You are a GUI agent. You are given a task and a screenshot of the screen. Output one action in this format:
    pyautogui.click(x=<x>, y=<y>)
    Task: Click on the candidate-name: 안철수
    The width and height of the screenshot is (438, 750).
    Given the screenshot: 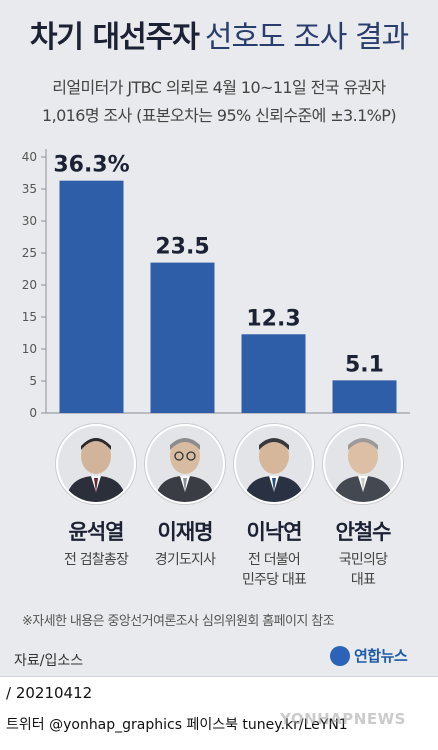 What is the action you would take?
    pyautogui.click(x=363, y=532)
    